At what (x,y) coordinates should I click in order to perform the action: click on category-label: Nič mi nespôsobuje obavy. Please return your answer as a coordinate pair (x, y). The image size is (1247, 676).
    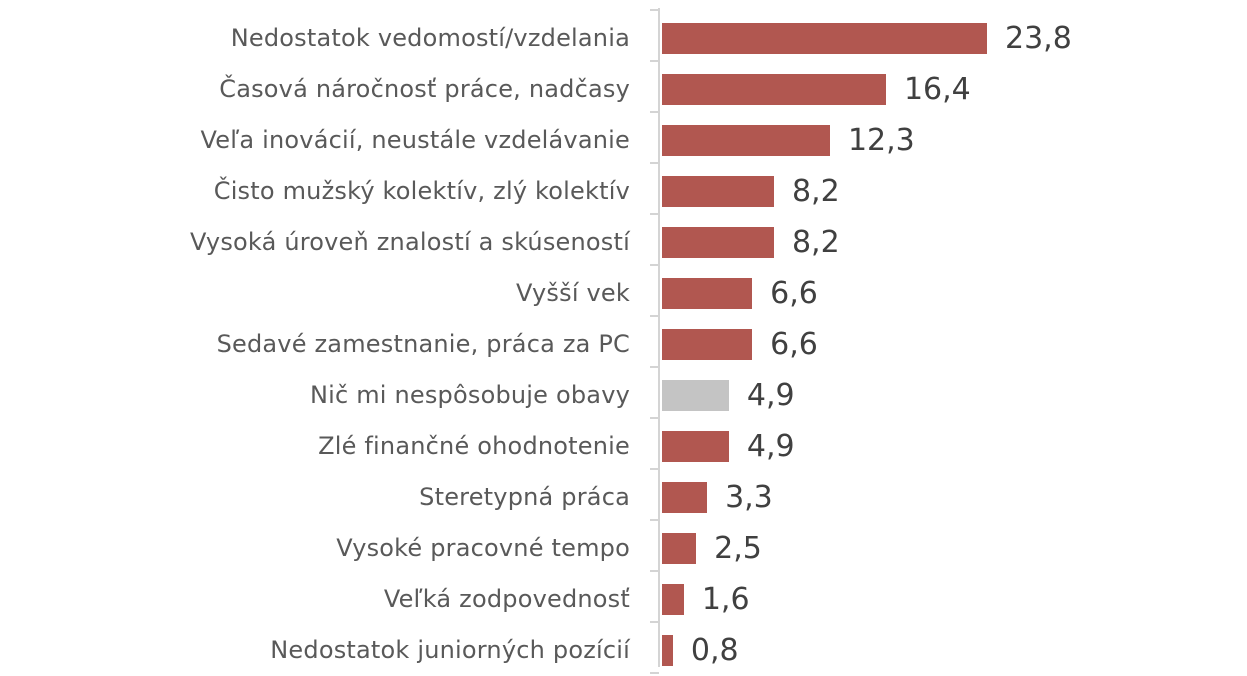
    Looking at the image, I should click on (469, 395).